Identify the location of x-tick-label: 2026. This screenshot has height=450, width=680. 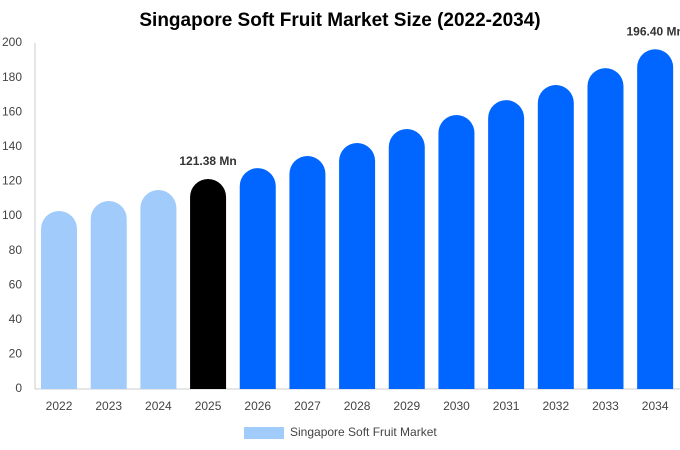
(257, 406).